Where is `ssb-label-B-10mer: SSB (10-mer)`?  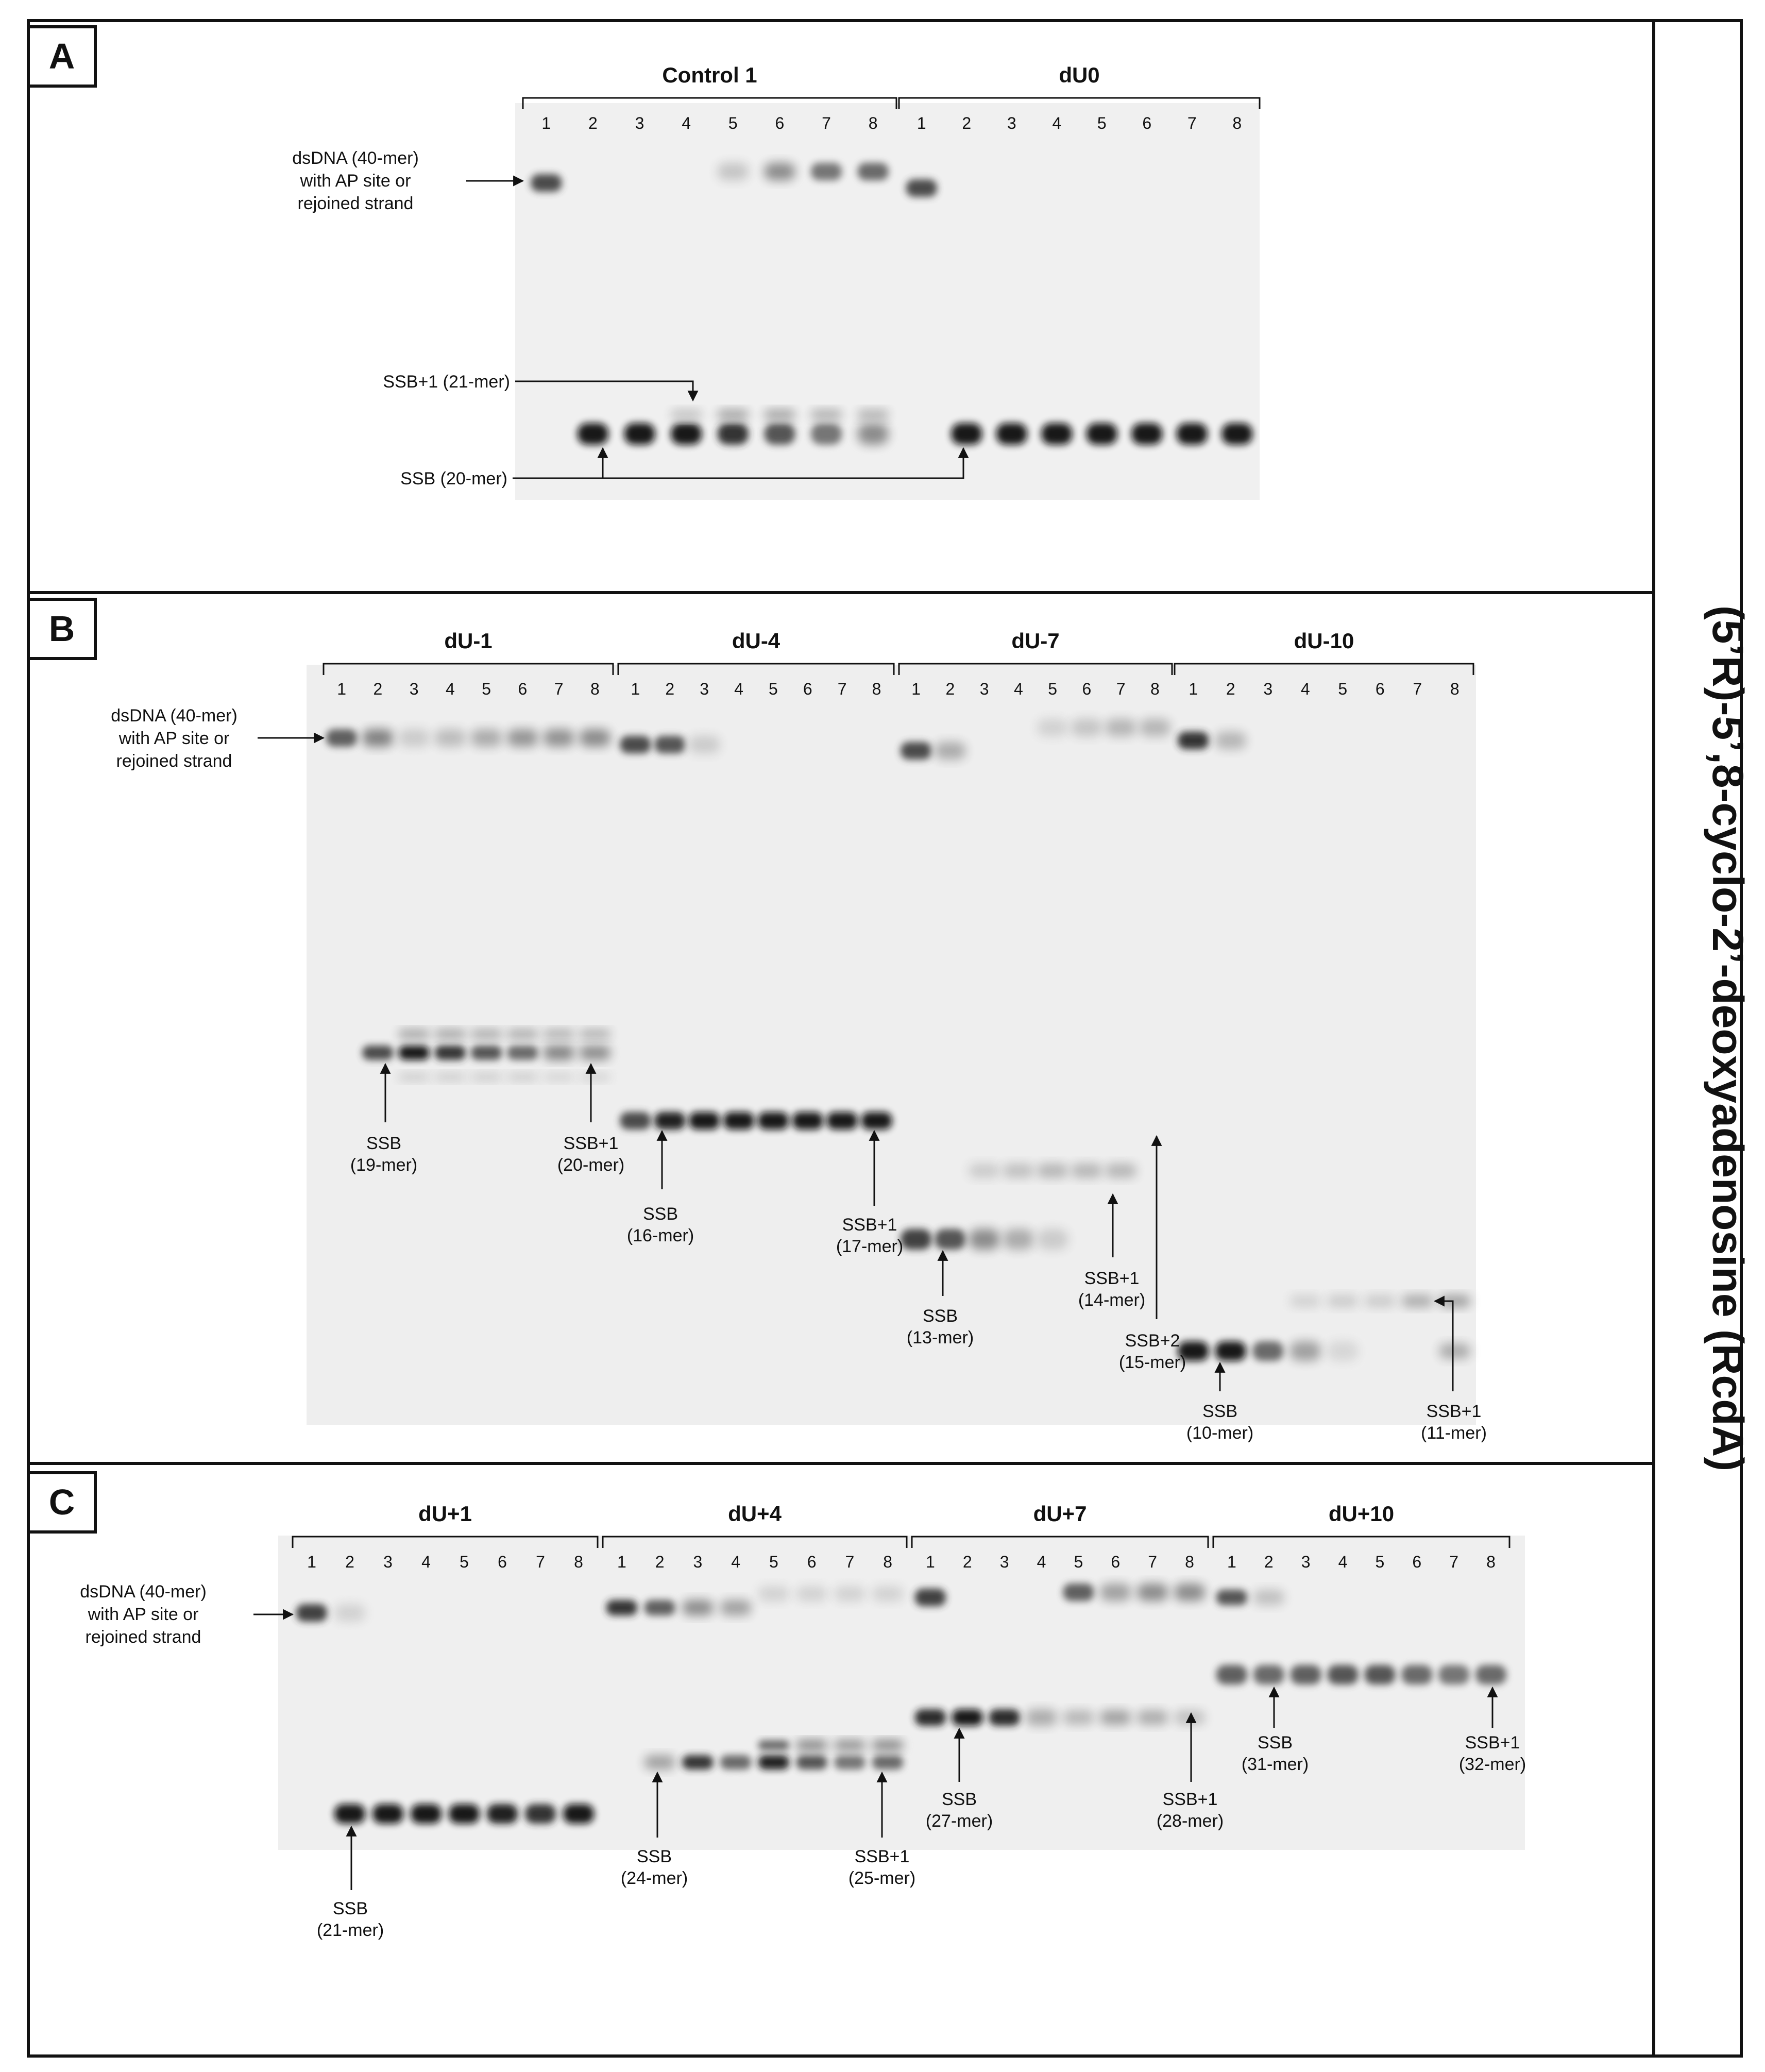
ssb-label-B-10mer: SSB (10-mer) is located at coordinates (1220, 1423).